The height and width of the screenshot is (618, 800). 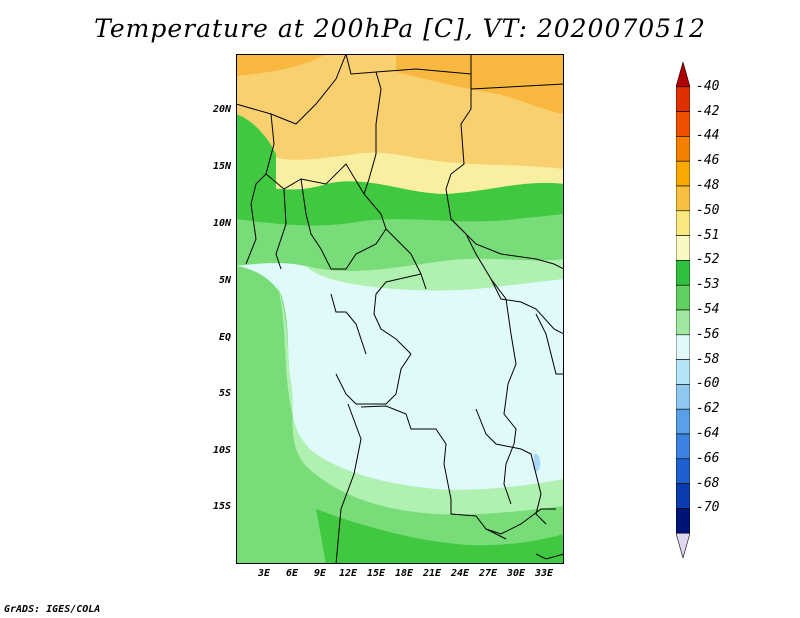 What do you see at coordinates (708, 433) in the screenshot?
I see `colorbar-label: -64` at bounding box center [708, 433].